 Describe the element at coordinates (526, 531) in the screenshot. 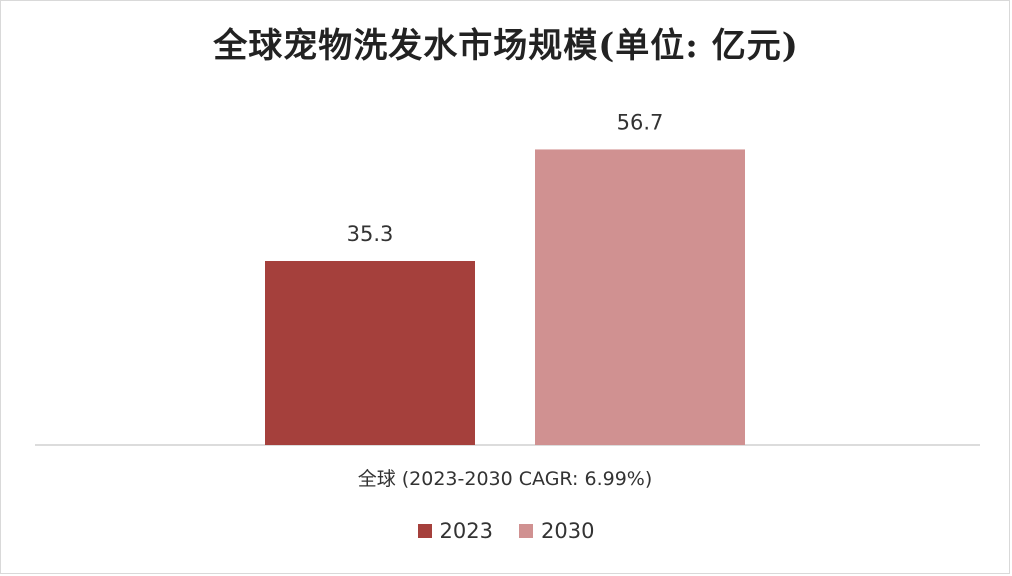

I see `legend-swatch-2030` at that location.